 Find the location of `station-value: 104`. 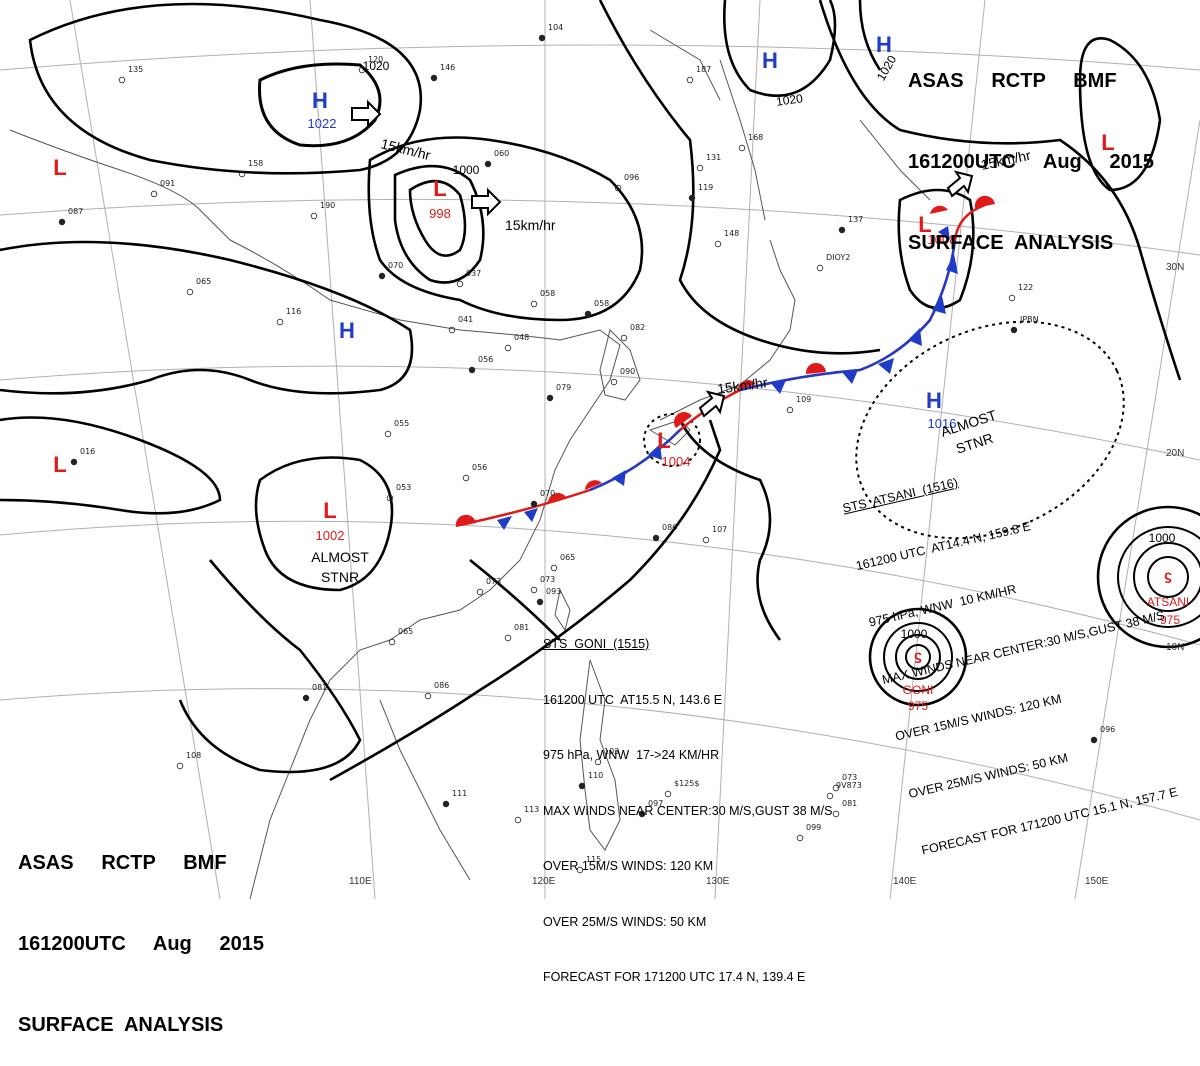

station-value: 104 is located at coordinates (555, 27).